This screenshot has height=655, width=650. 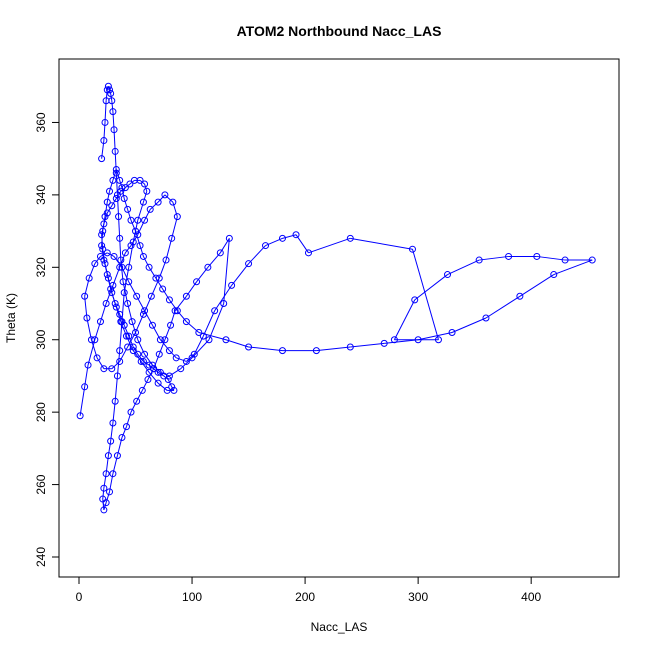 What do you see at coordinates (309, 590) in the screenshot?
I see `x-axis: 0 100 200 300 400` at bounding box center [309, 590].